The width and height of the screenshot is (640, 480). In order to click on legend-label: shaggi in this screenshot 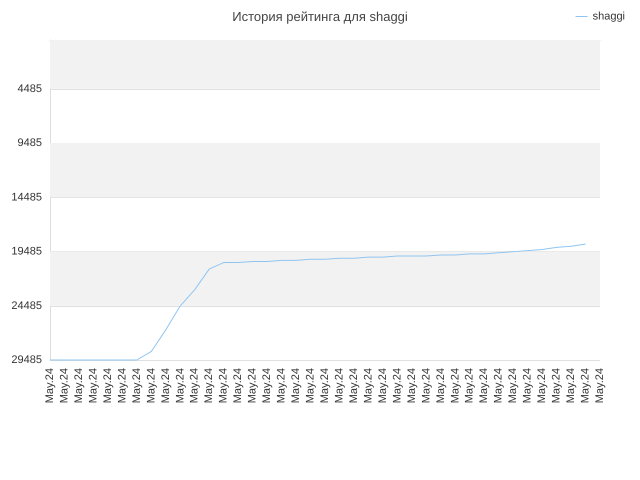, I will do `click(609, 16)`.